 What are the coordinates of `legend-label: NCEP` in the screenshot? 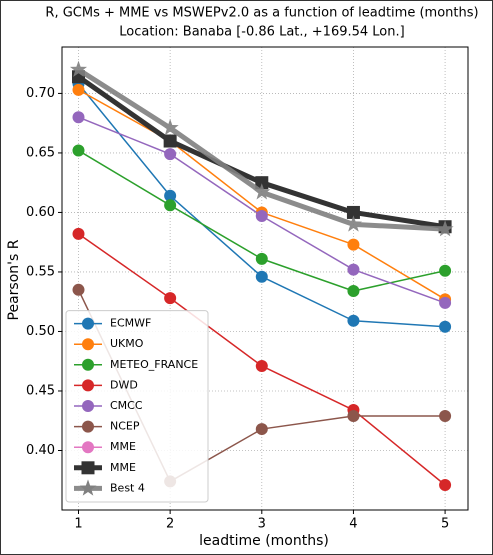 It's located at (125, 426).